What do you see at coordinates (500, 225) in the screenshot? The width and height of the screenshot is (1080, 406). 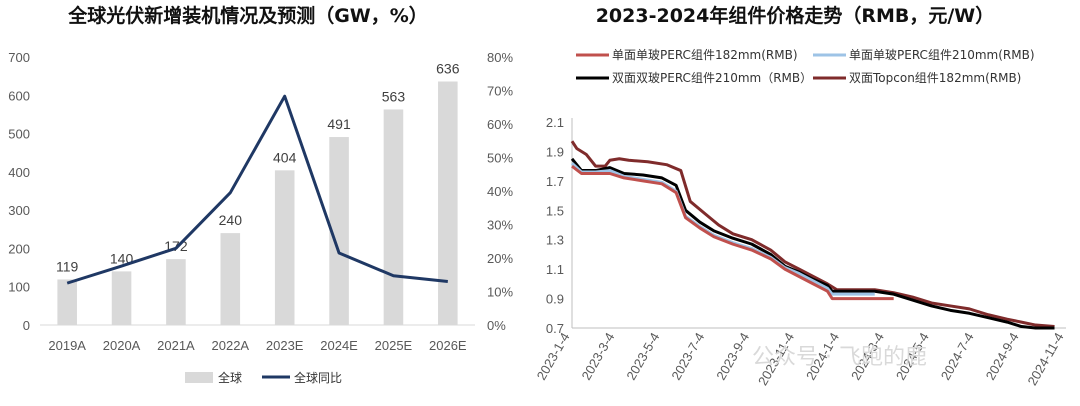 I see `right-y-tick-label: 30%` at bounding box center [500, 225].